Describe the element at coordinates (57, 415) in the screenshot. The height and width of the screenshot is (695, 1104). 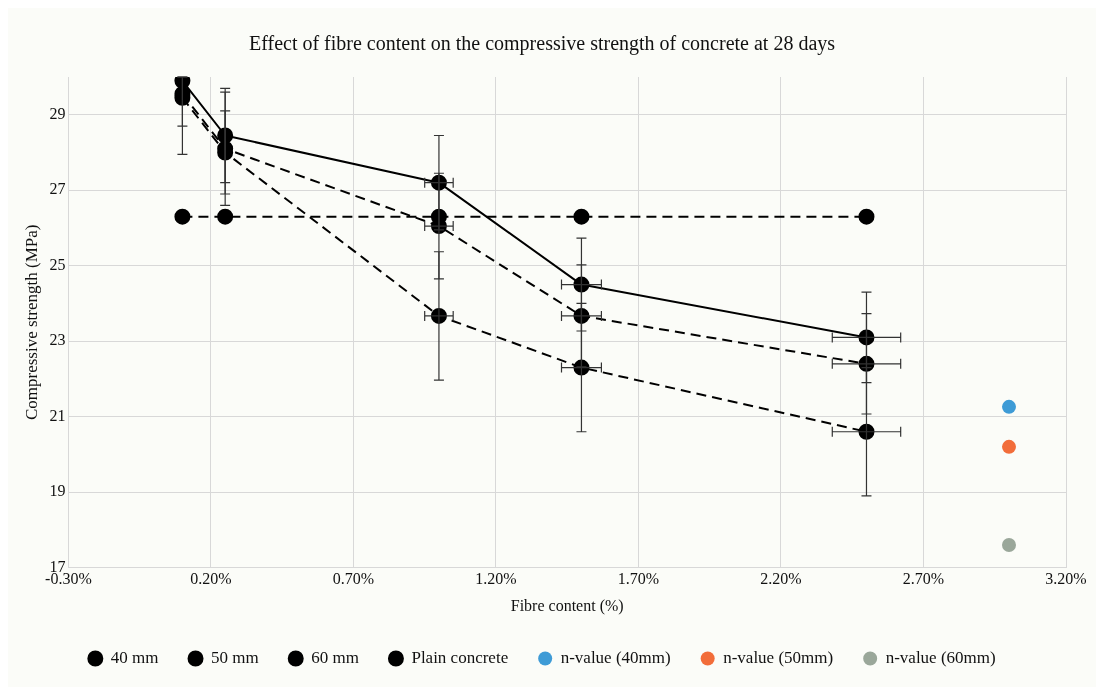
I see `y-tick-label: 21` at that location.